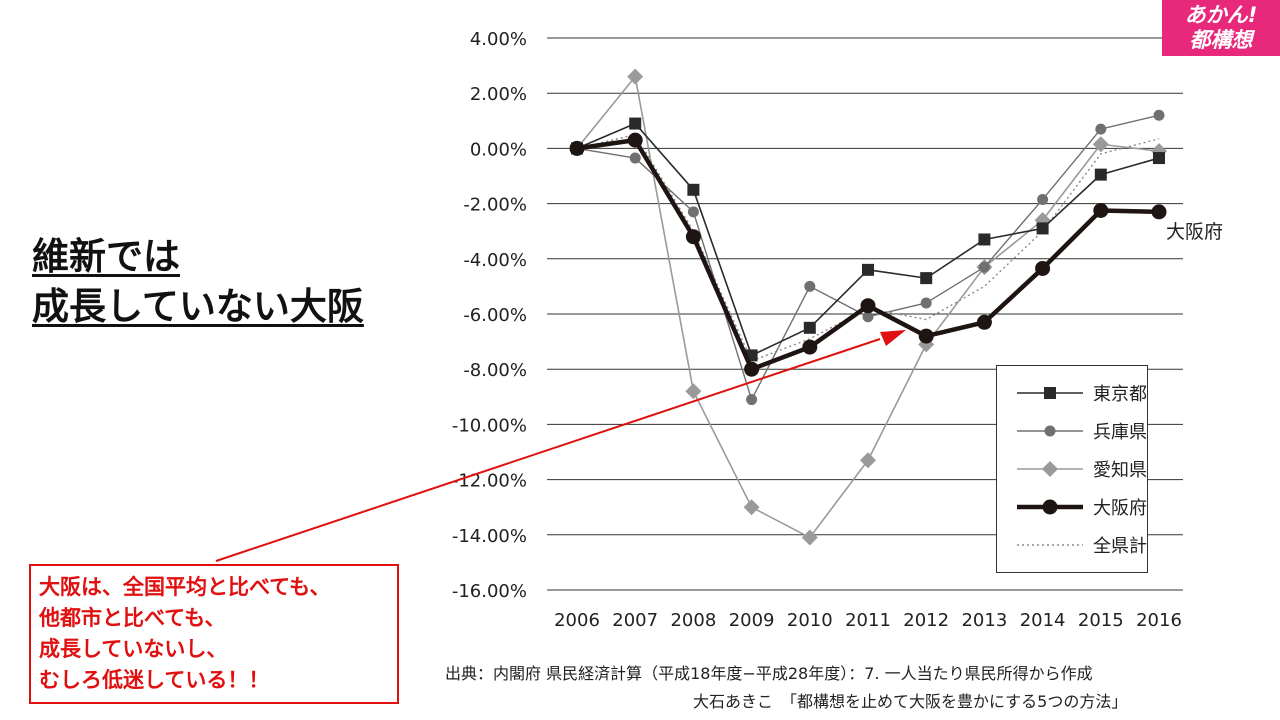 The width and height of the screenshot is (1280, 720). Describe the element at coordinates (1120, 508) in the screenshot. I see `legend-label: 大阪府` at that location.